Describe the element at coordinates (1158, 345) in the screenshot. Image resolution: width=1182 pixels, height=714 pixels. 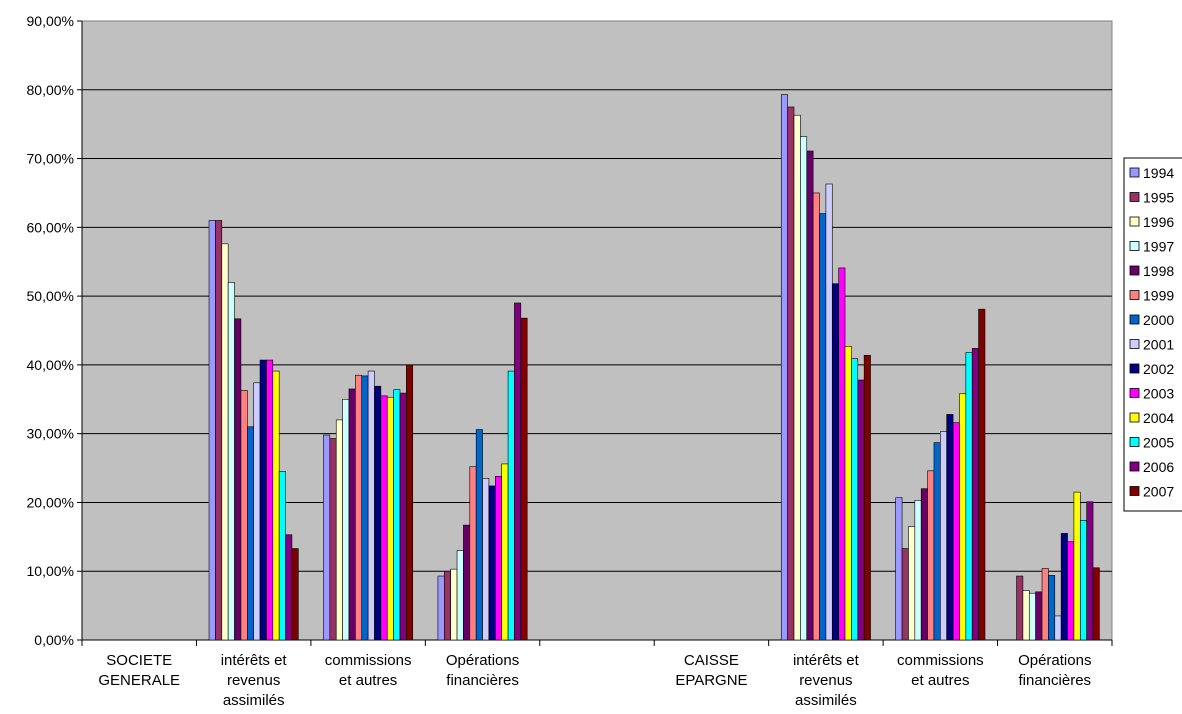
I see `legend-label: 2001` at that location.